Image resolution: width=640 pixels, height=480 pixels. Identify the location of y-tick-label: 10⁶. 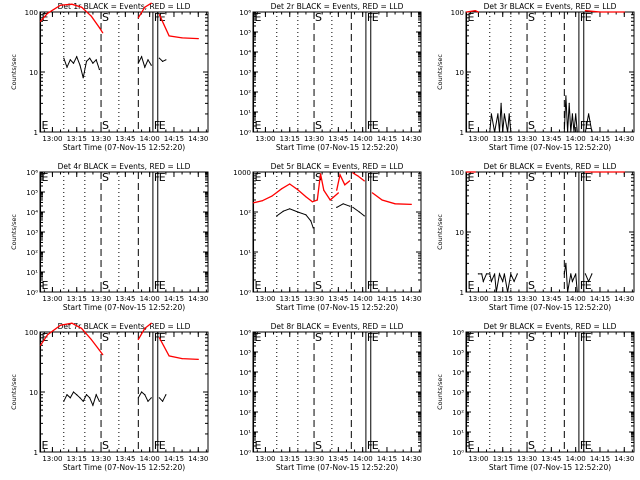
(458, 333).